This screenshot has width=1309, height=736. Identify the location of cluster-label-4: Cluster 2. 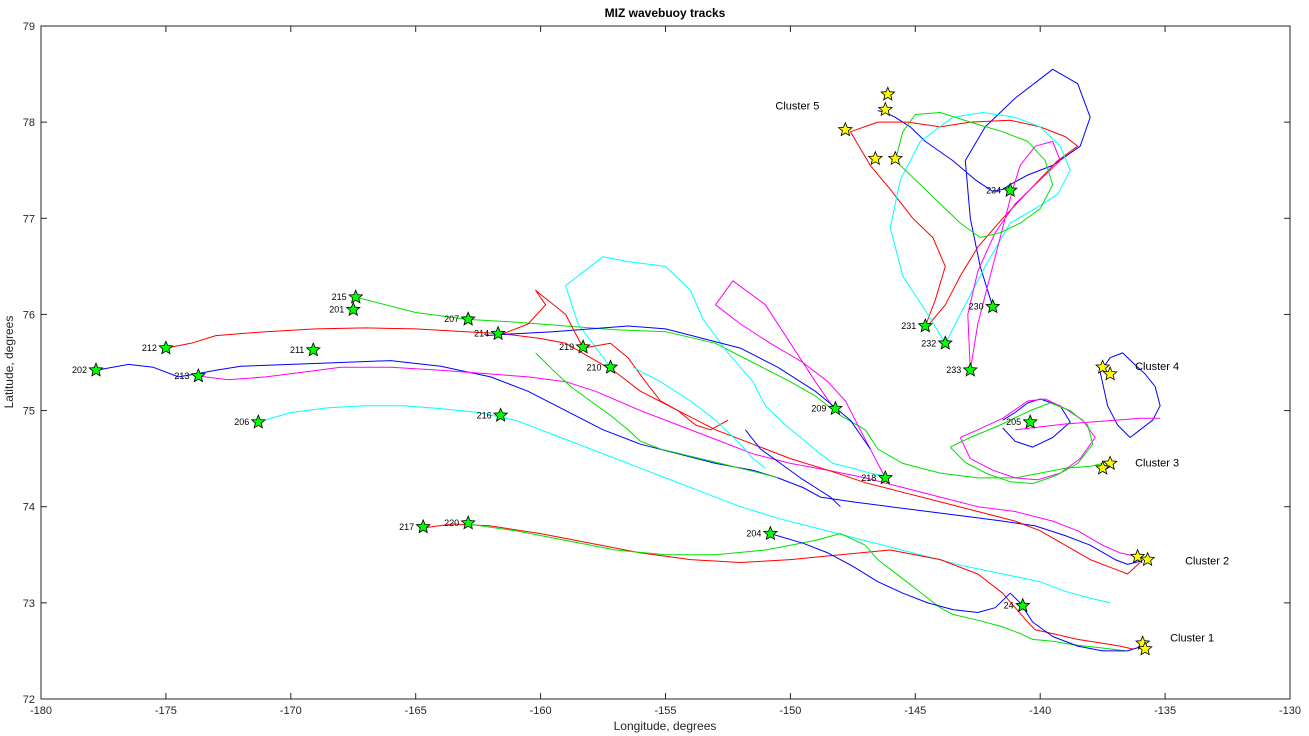
(1207, 561).